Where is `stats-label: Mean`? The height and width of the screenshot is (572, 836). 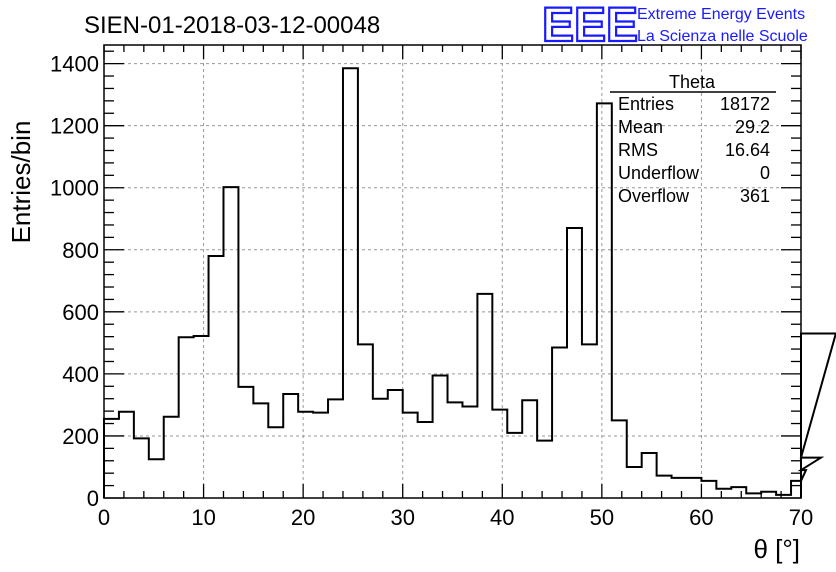
stats-label: Mean is located at coordinates (640, 127).